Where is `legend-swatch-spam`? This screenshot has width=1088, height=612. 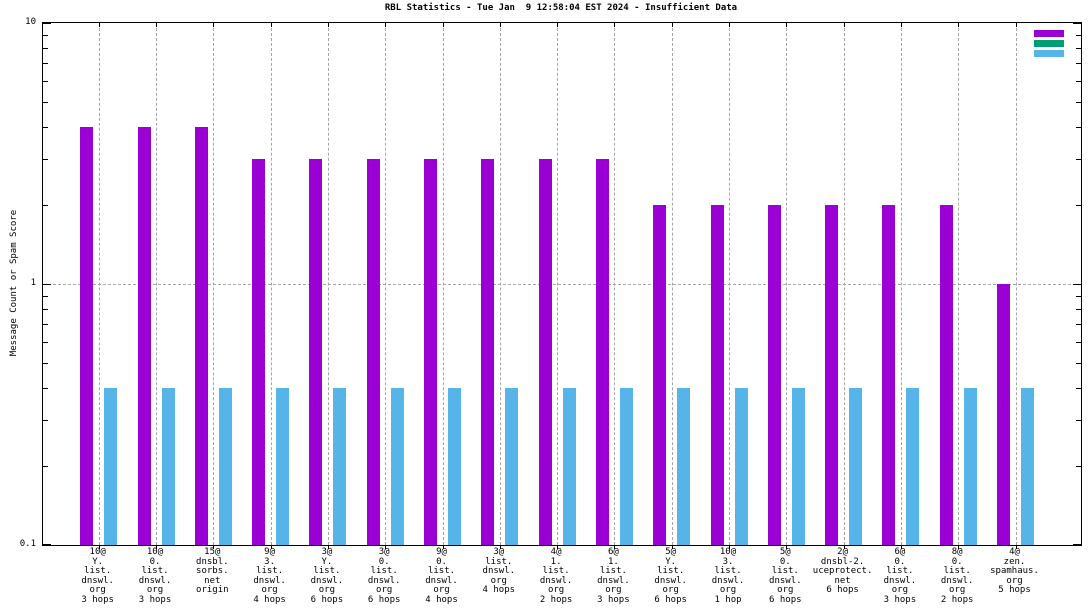
legend-swatch-spam is located at coordinates (1049, 43).